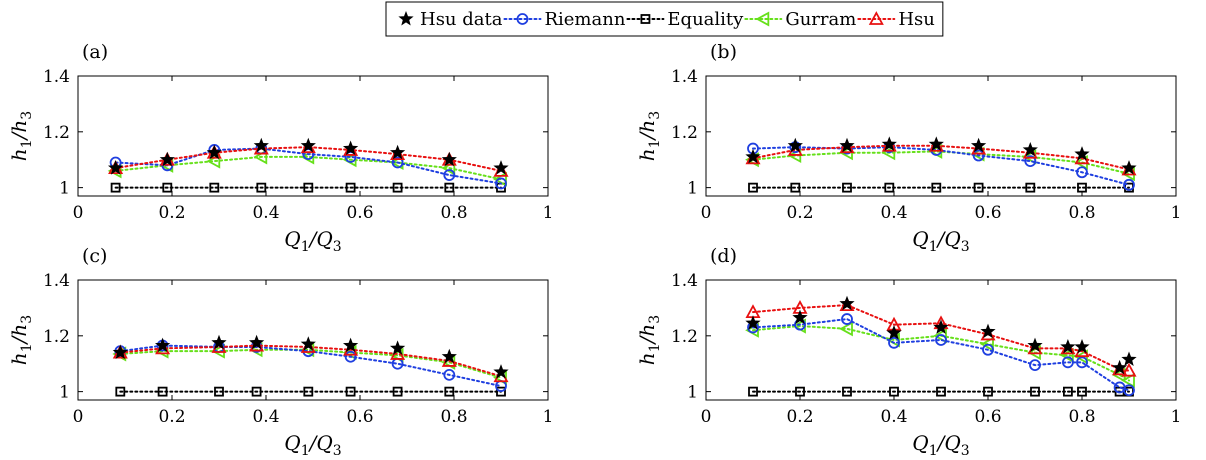 The image size is (1206, 460). I want to click on legend-label: Hsu data, so click(461, 19).